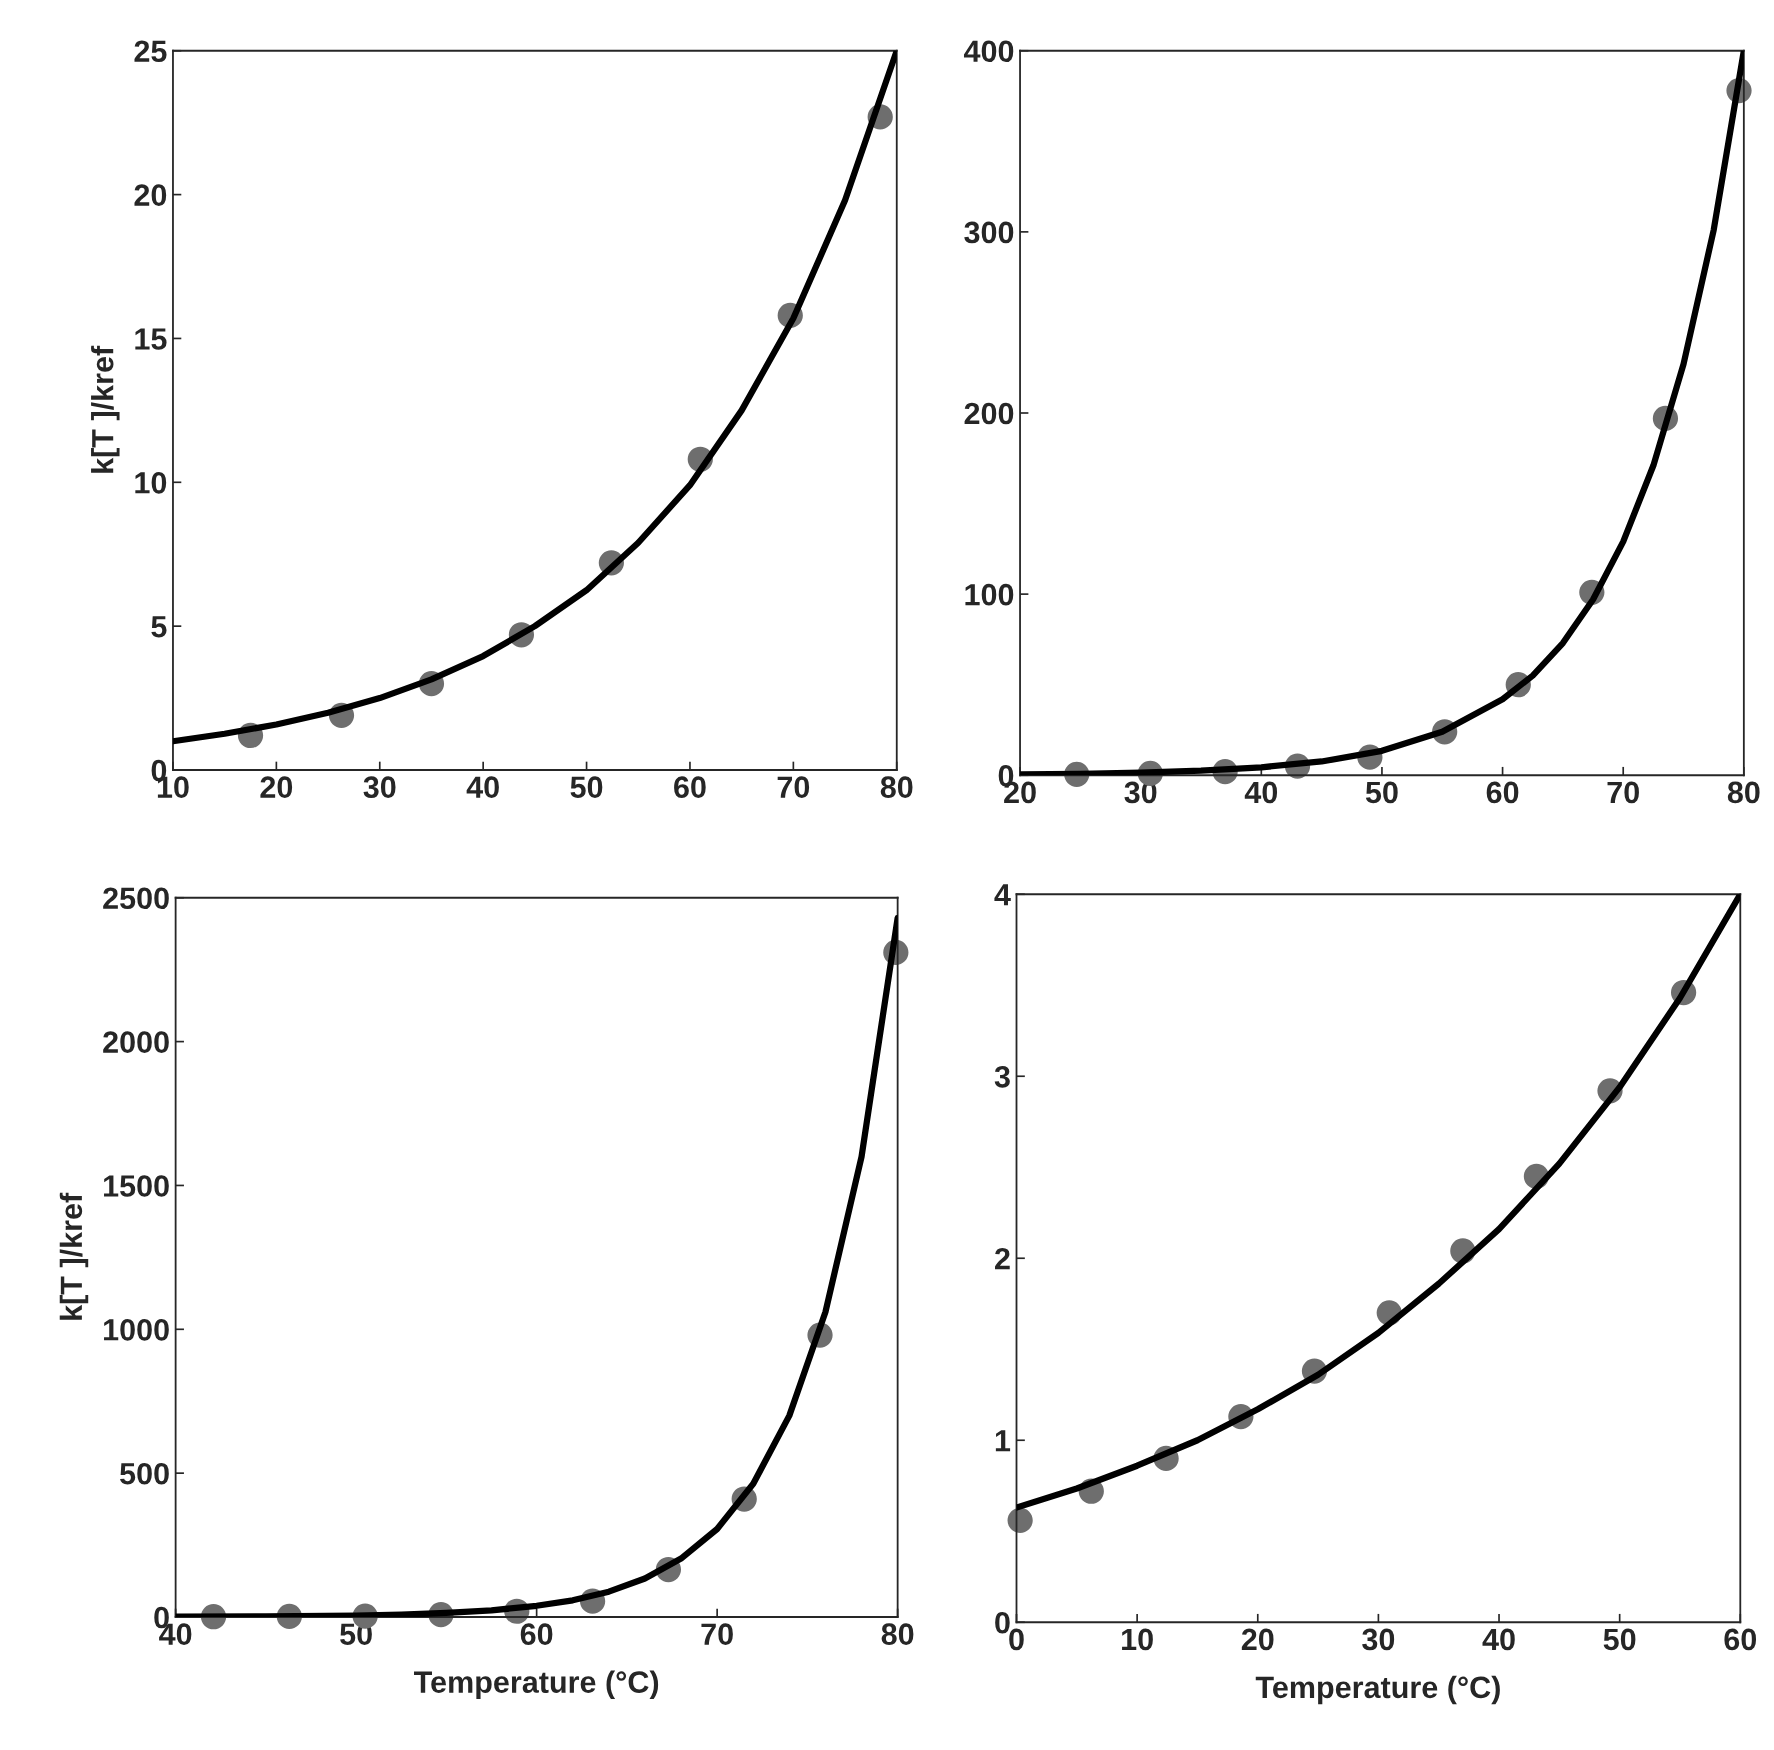 The image size is (1774, 1750). I want to click on point, so click(1020, 1520).